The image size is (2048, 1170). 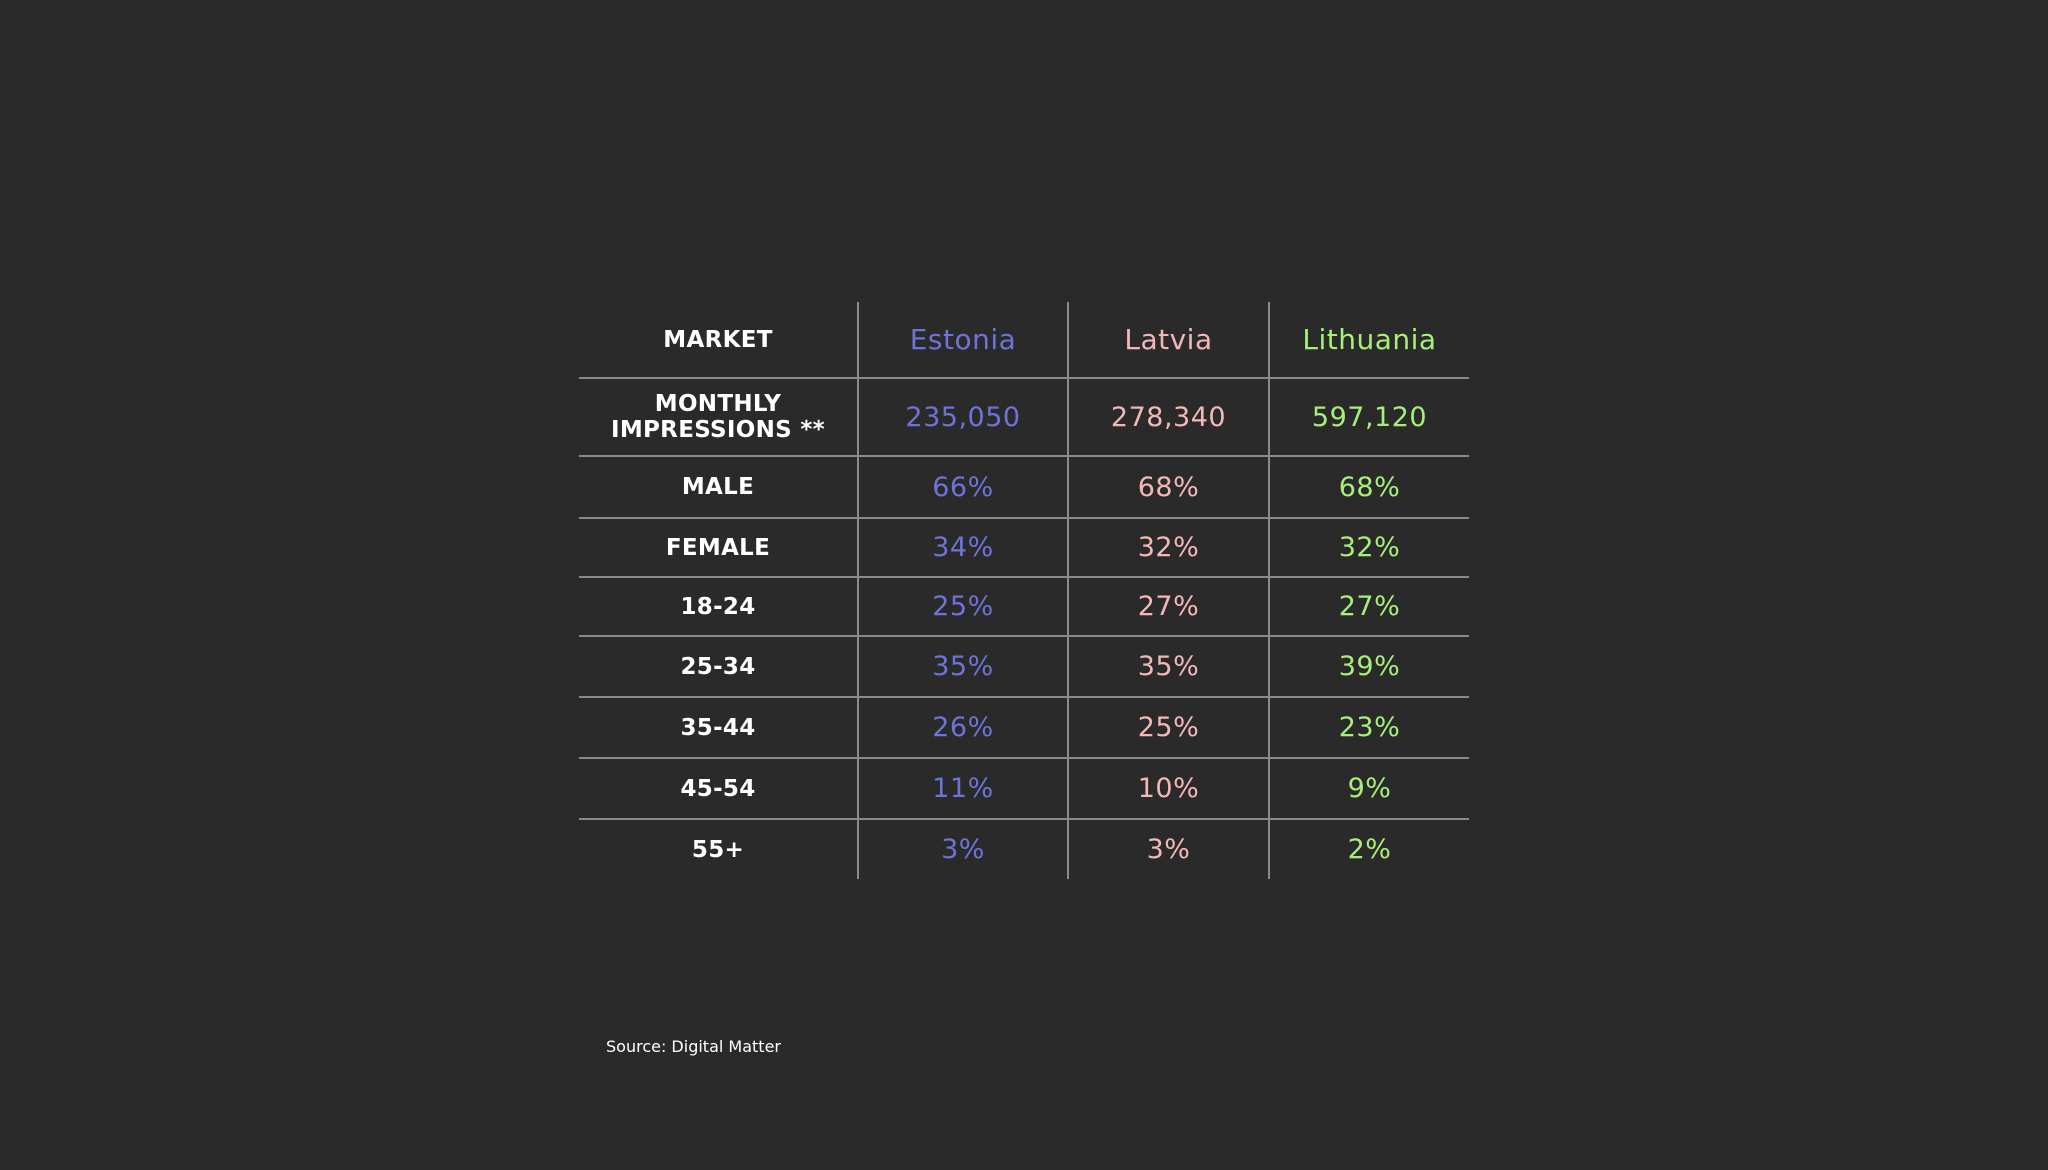 I want to click on cell-lithuania-female: 32%, so click(x=1368, y=546).